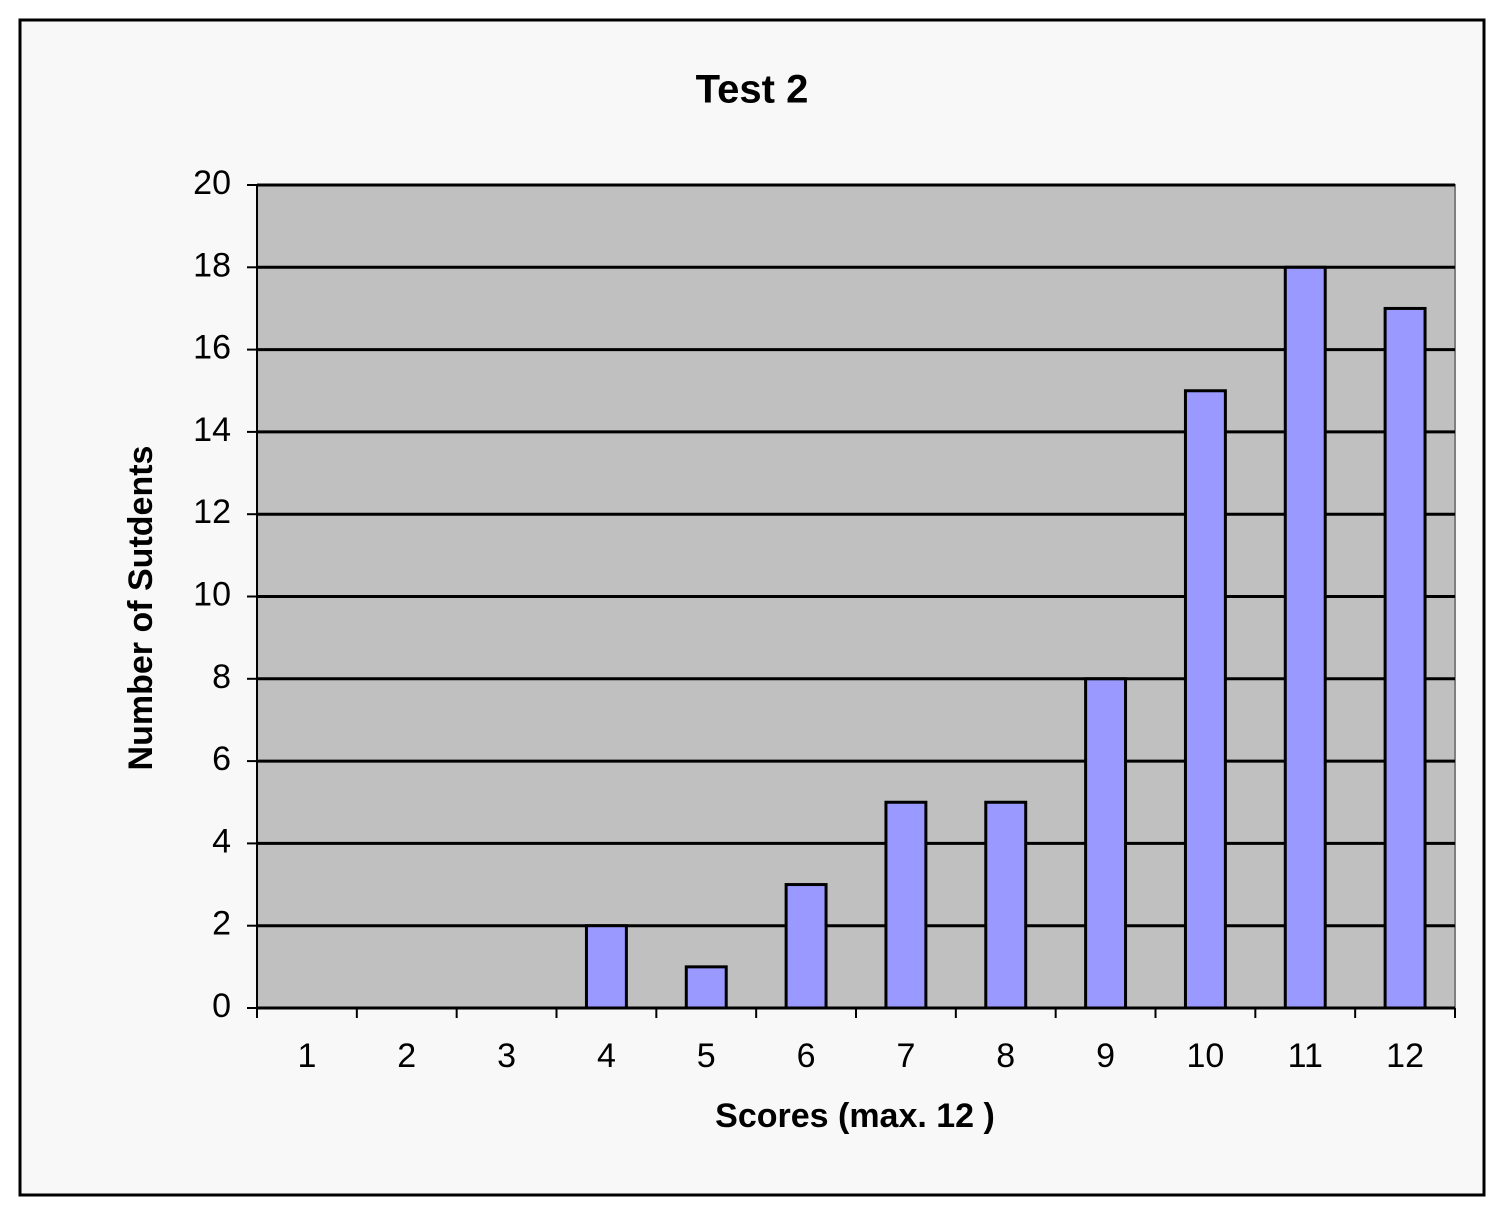 The width and height of the screenshot is (1504, 1215). What do you see at coordinates (855, 1116) in the screenshot?
I see `x-axis-label: Scores (max. 12 )` at bounding box center [855, 1116].